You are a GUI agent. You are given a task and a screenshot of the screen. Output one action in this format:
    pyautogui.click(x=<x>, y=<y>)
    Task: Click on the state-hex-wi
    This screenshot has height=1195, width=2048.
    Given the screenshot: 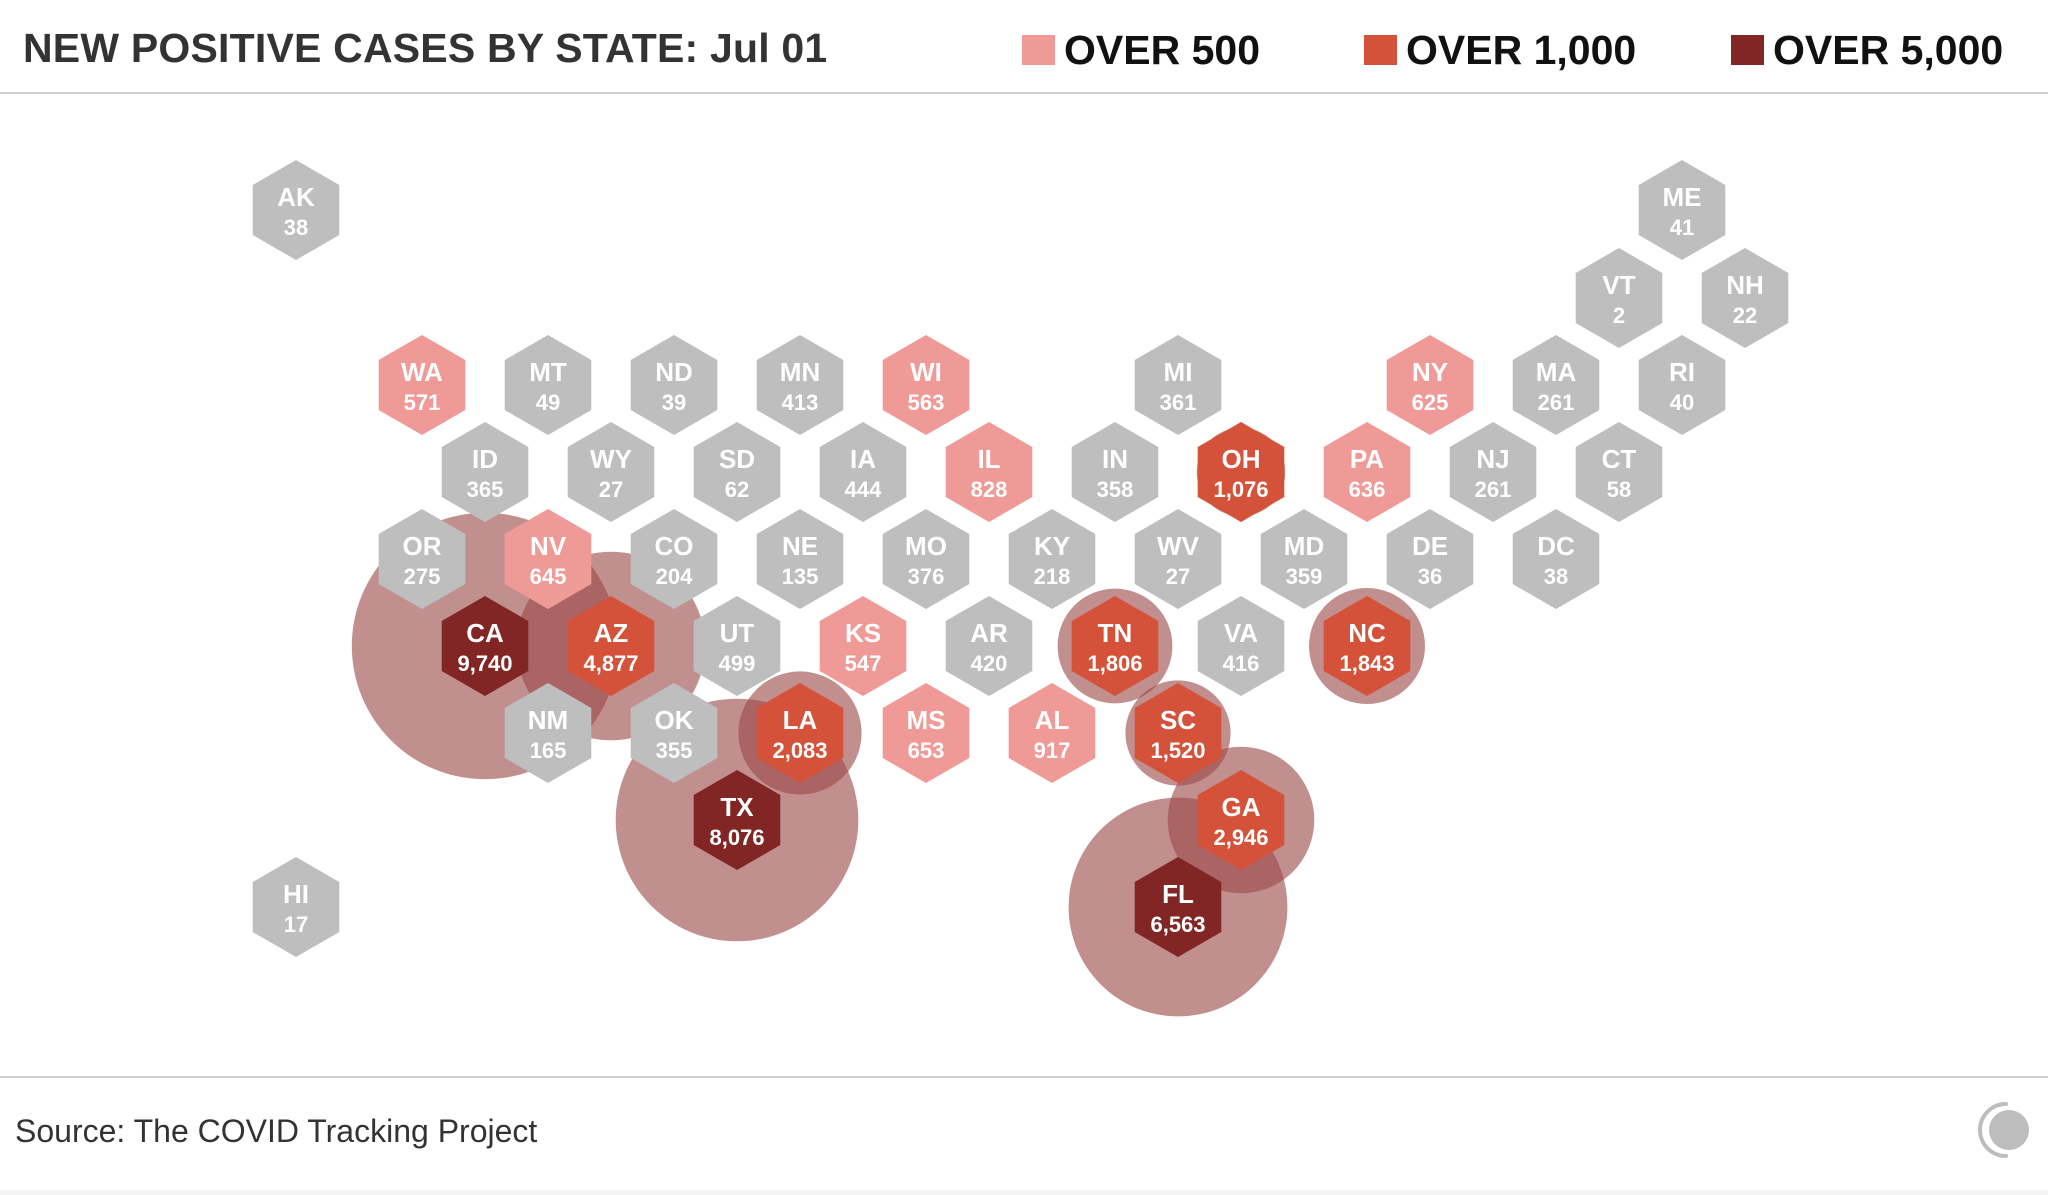 What is the action you would take?
    pyautogui.click(x=926, y=385)
    